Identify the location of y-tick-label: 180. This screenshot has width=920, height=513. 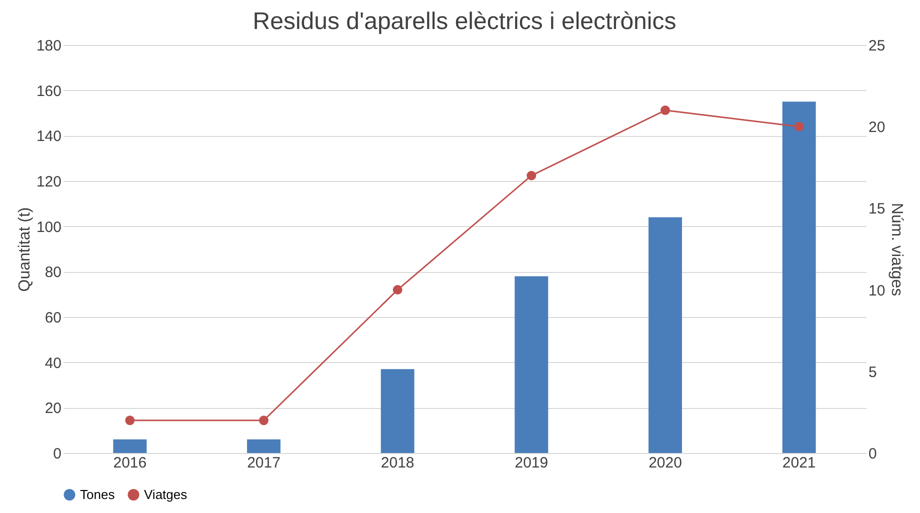
(49, 46).